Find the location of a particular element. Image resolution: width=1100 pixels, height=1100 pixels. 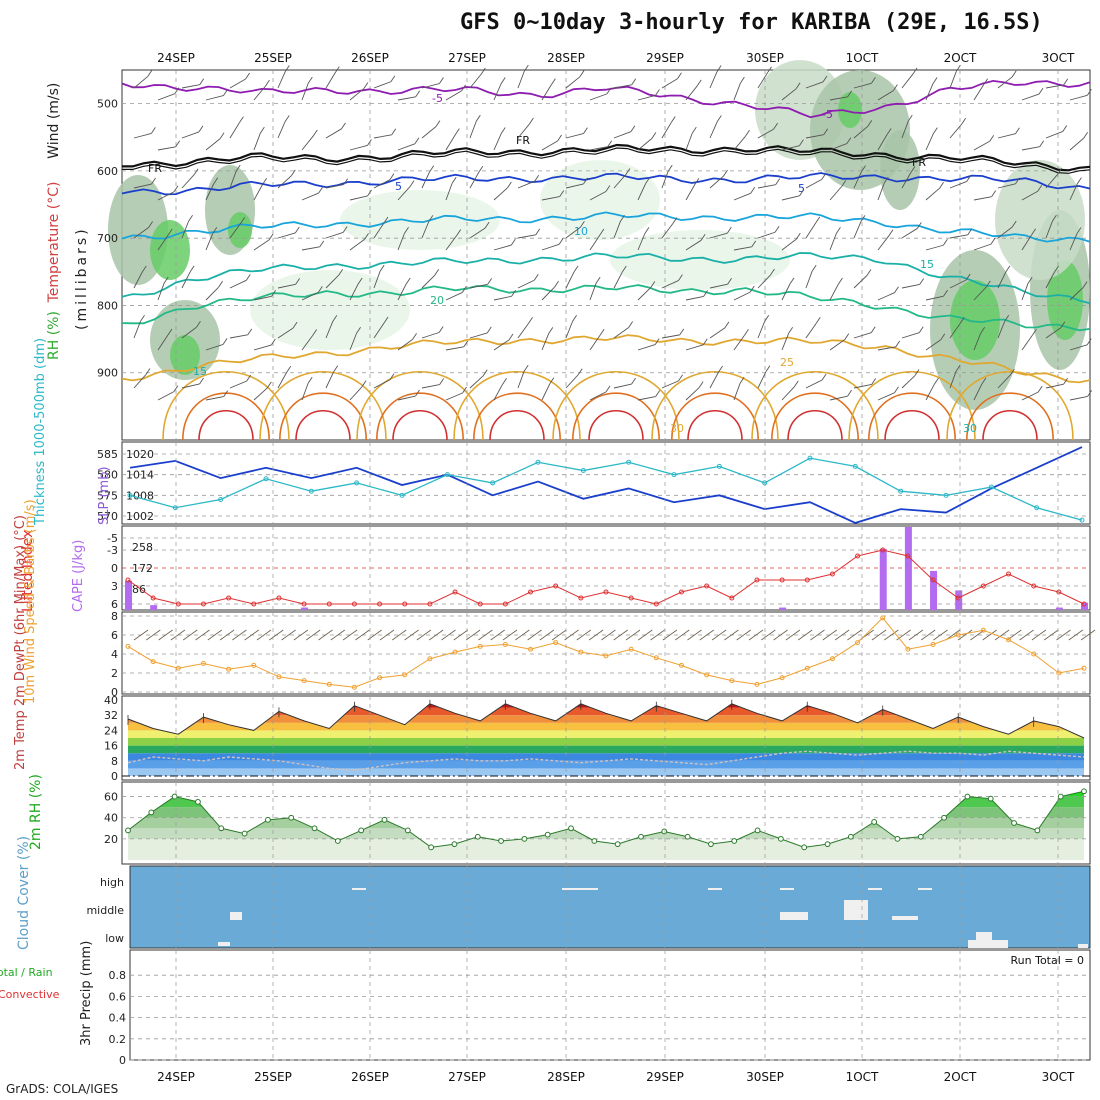

cape-bar is located at coordinates (305, 608).